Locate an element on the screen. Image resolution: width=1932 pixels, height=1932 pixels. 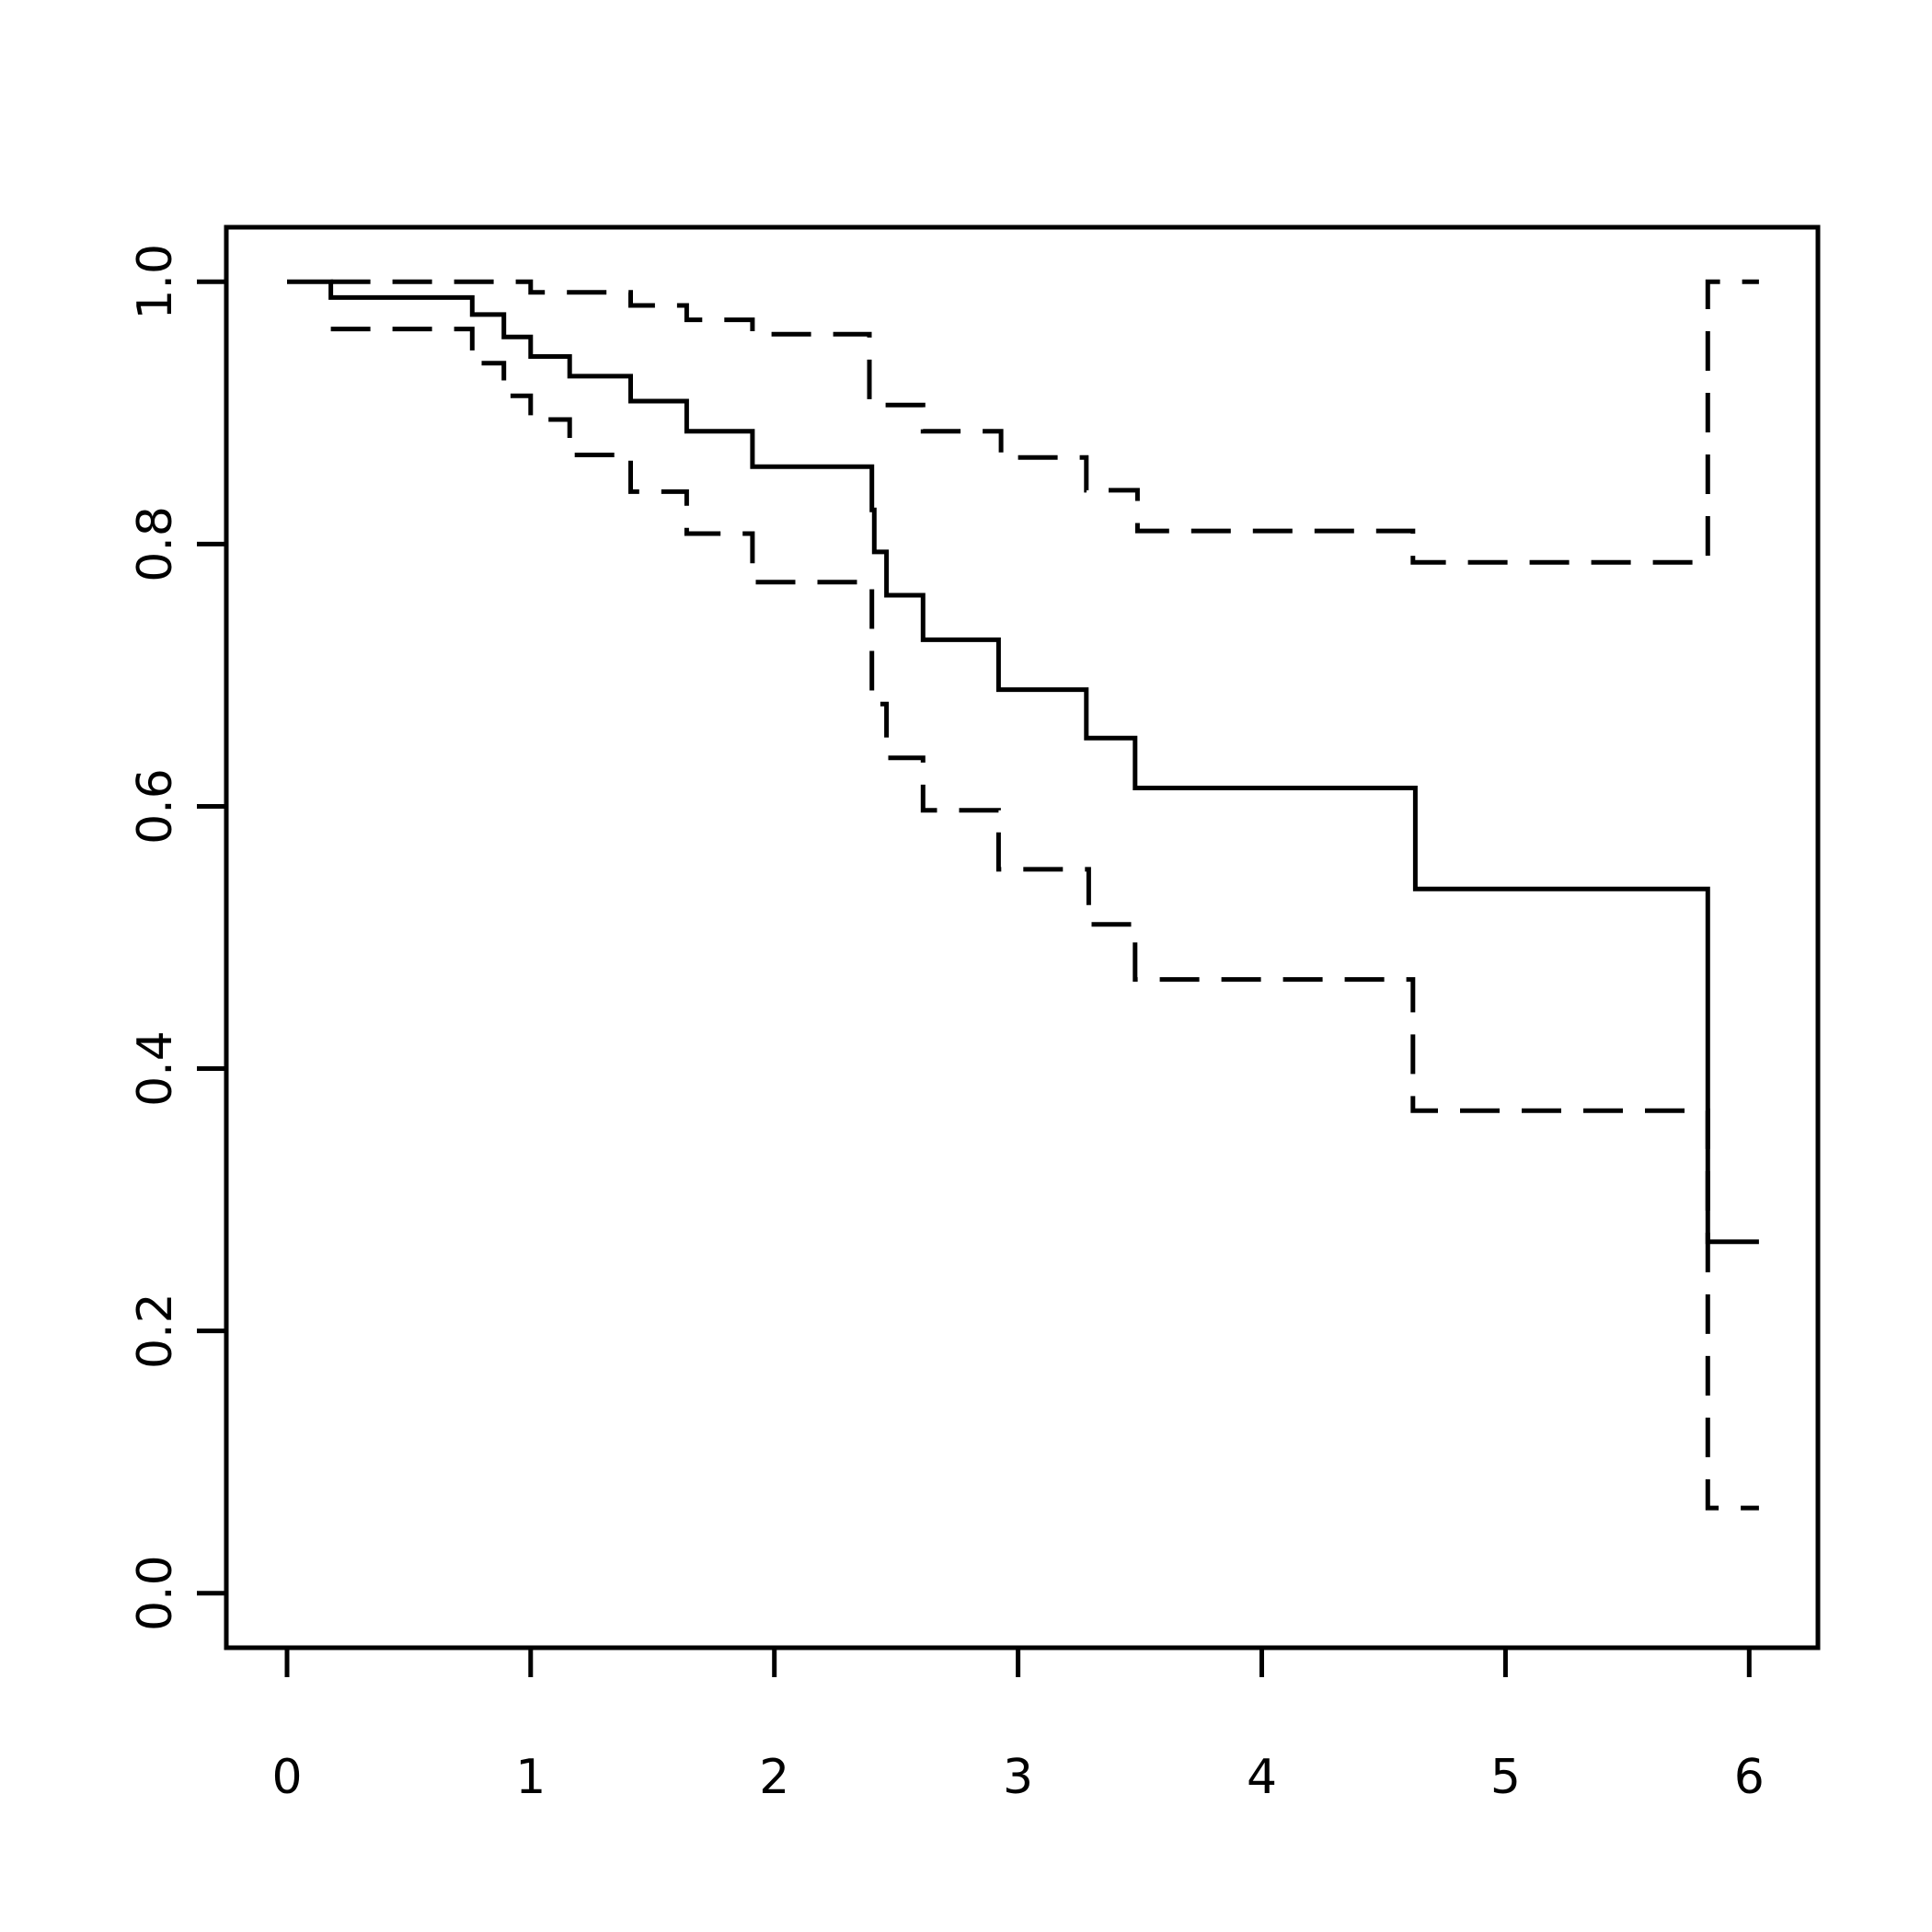
y-tick-label: 1.0 is located at coordinates (155, 282).